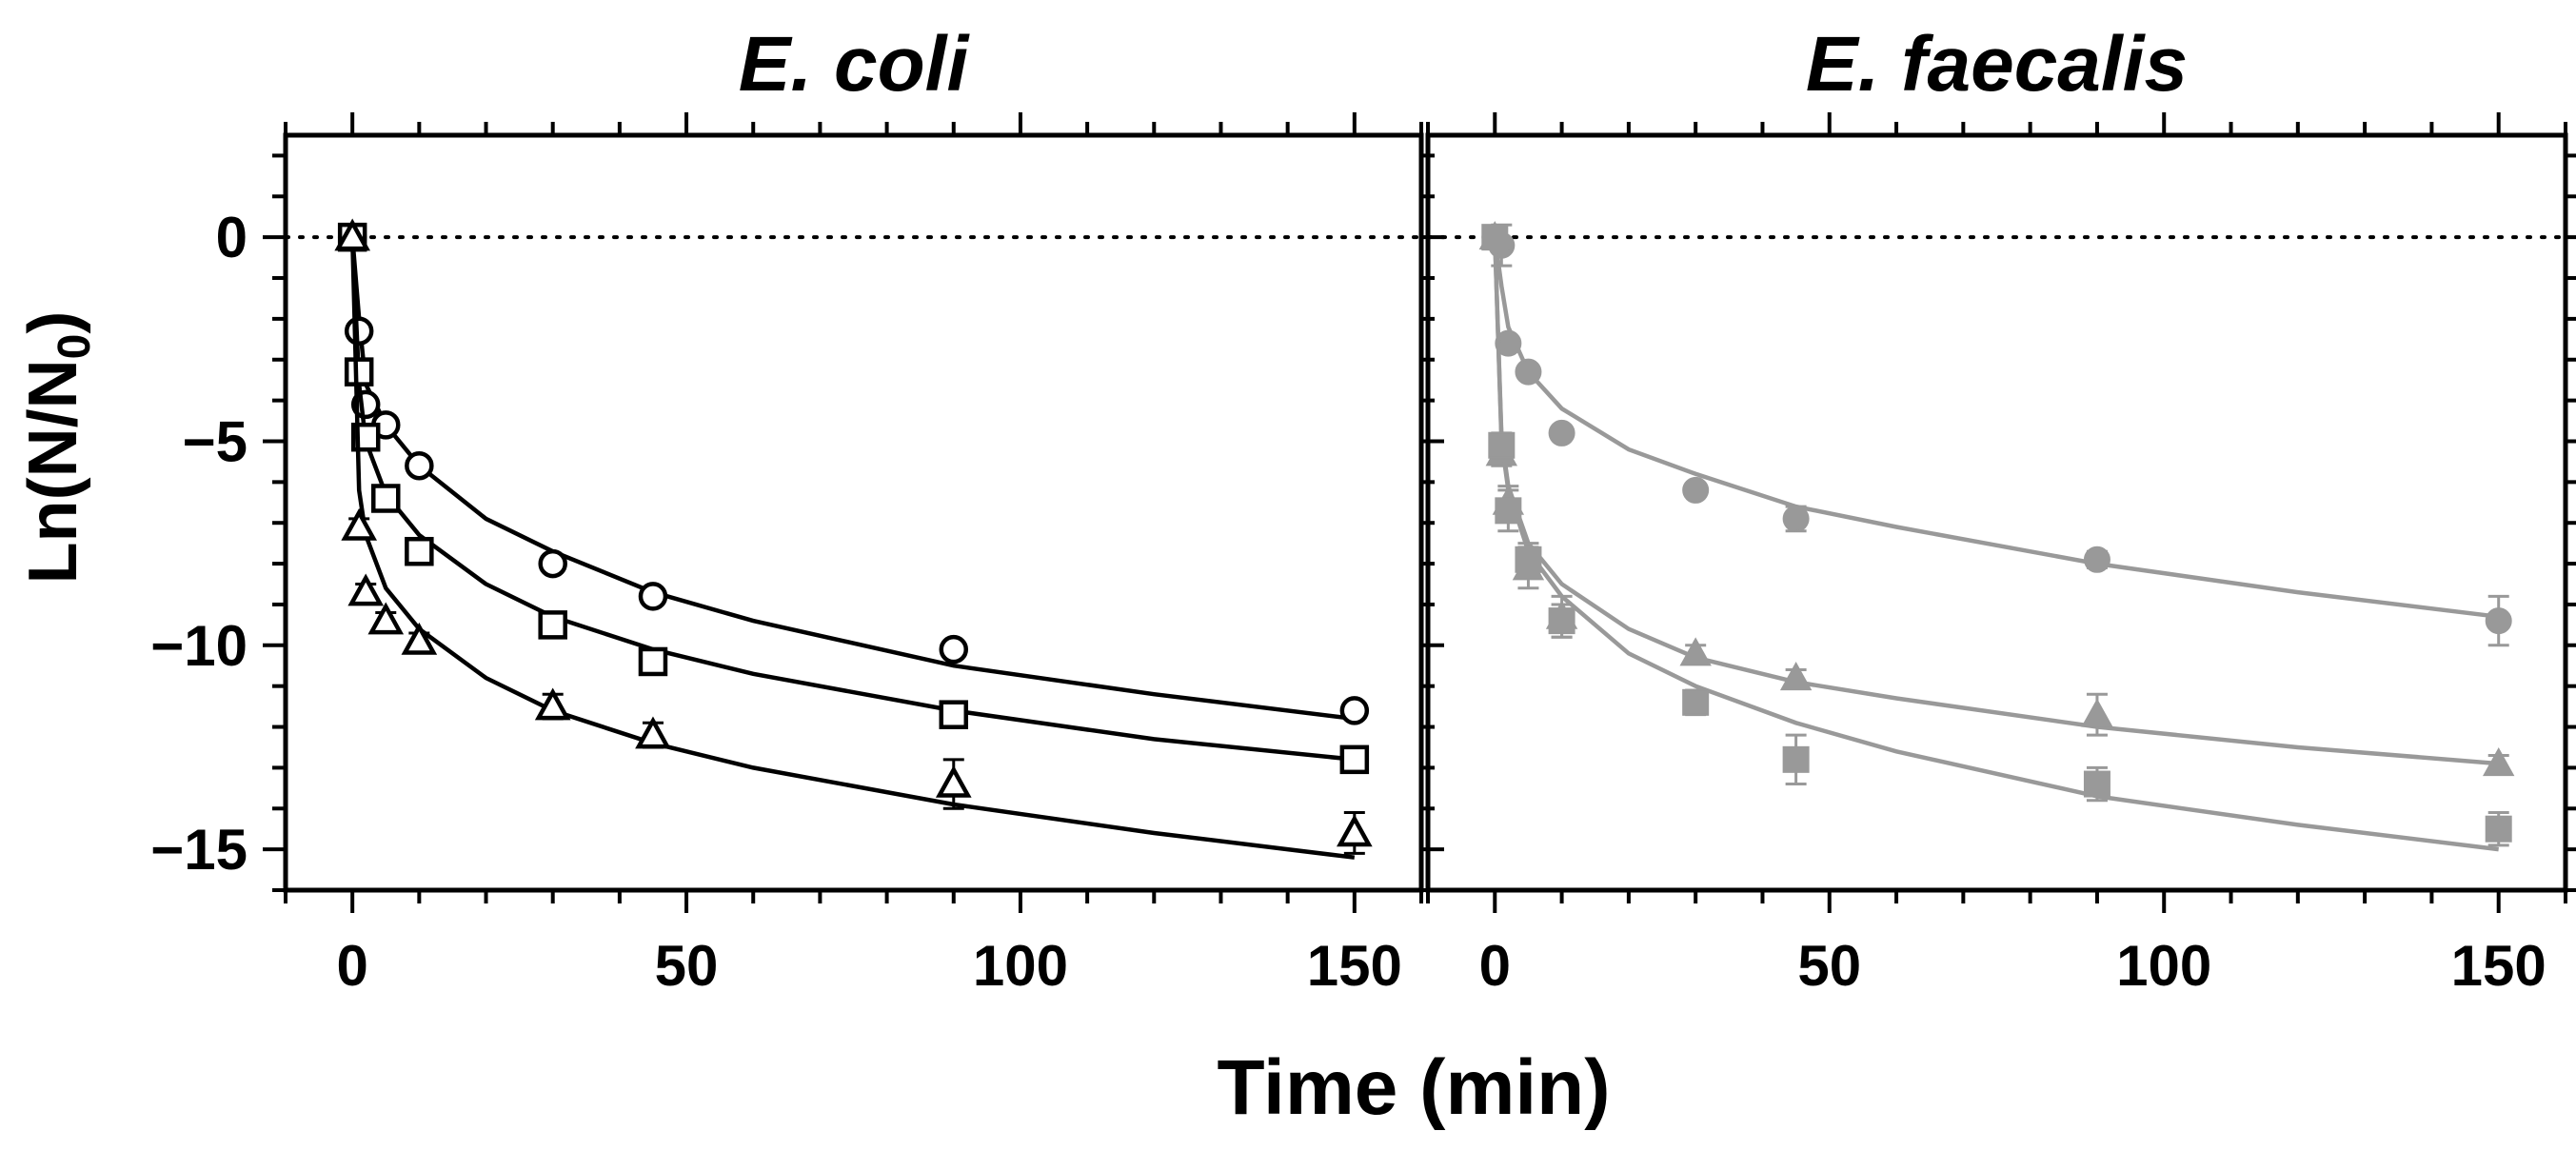  I want to click on x-axis-label: Time (min), so click(1413, 1087).